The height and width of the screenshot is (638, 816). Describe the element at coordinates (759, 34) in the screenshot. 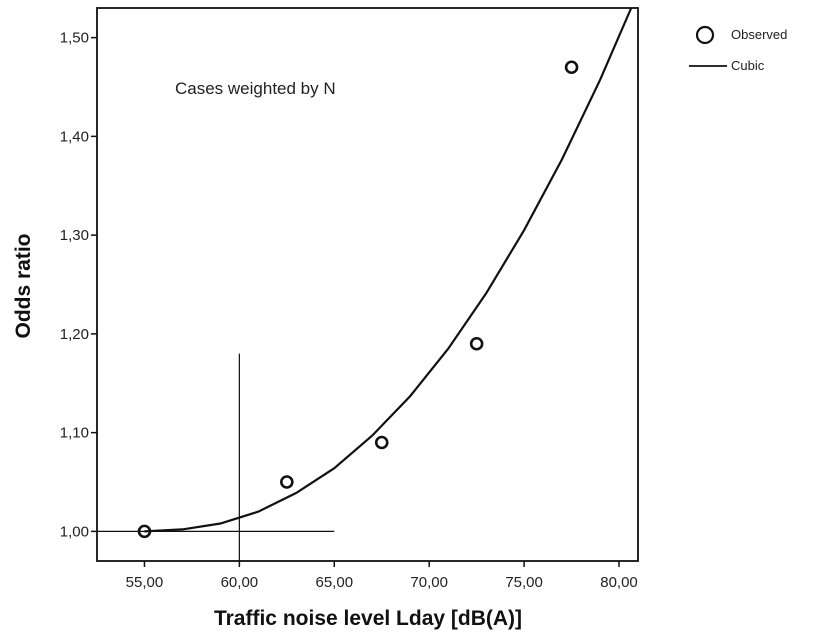

I see `legend-observed-label: Observed` at that location.